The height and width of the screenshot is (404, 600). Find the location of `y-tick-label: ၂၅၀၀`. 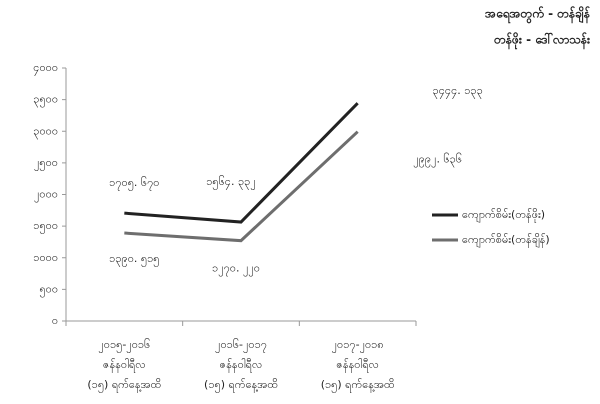

y-tick-label: ၂၅၀၀ is located at coordinates (46, 163).